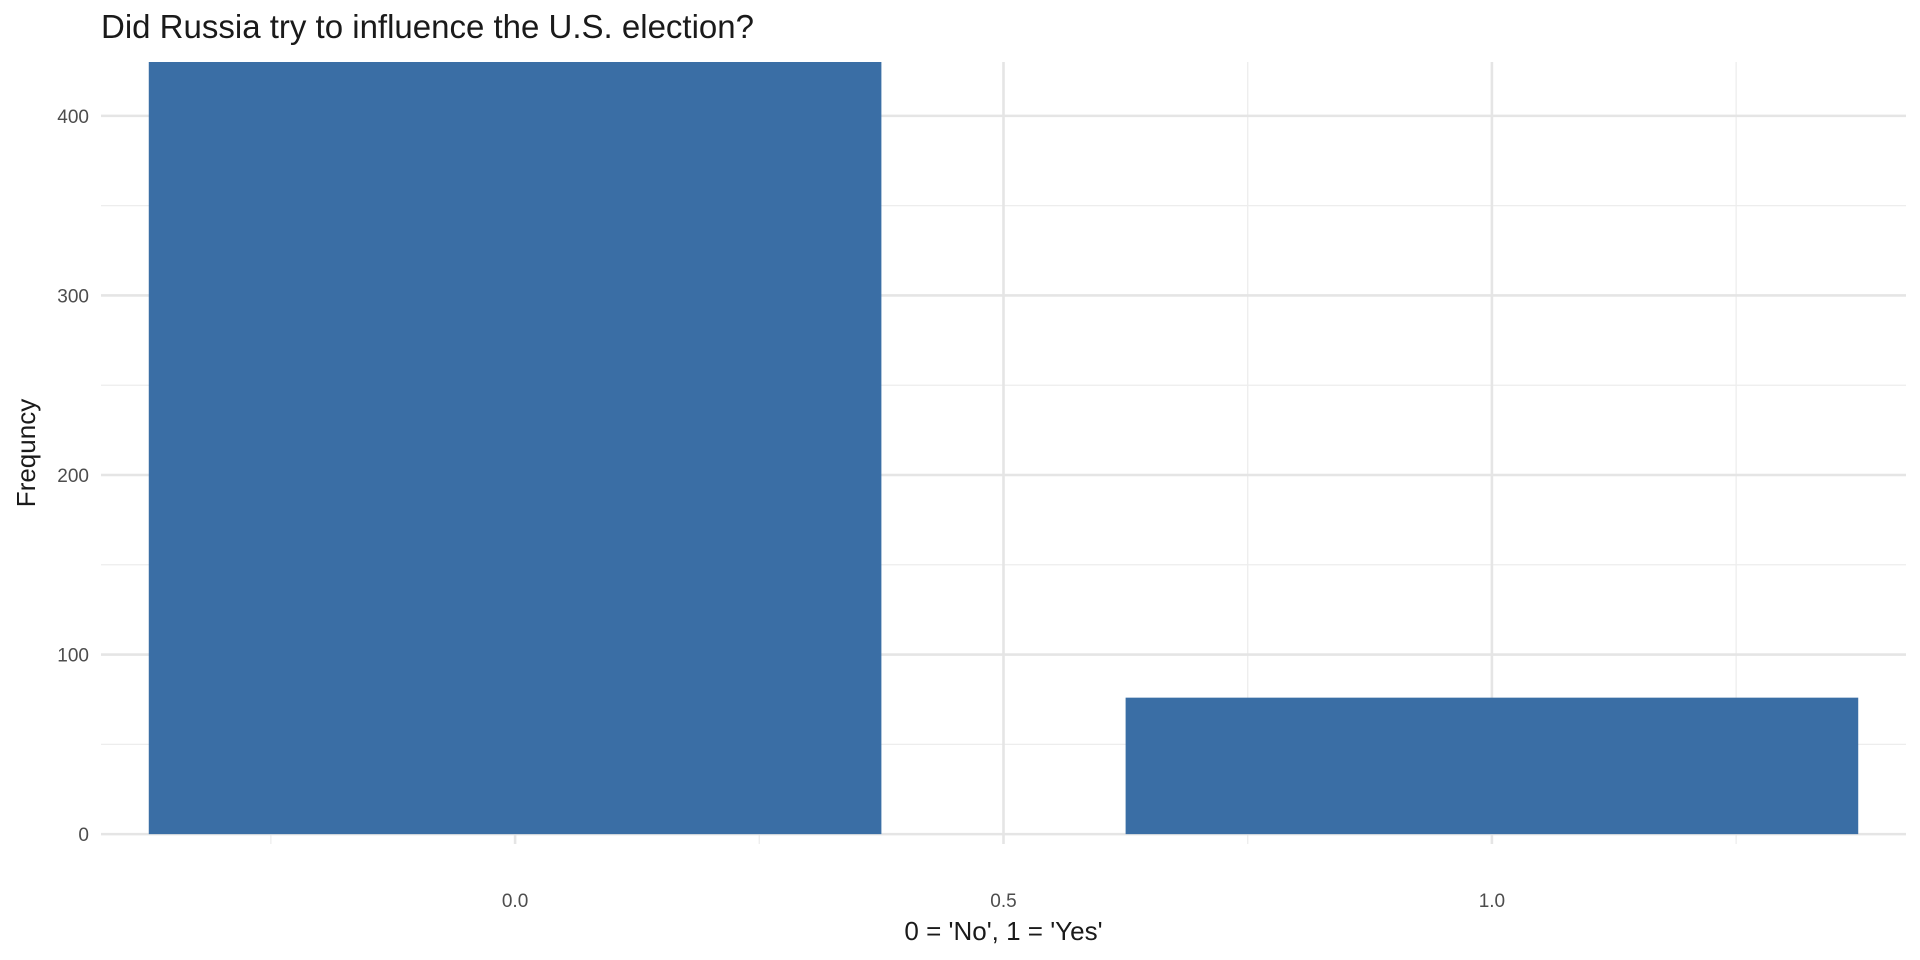 This screenshot has height=960, width=1920. I want to click on y-tick-label: 400, so click(73, 117).